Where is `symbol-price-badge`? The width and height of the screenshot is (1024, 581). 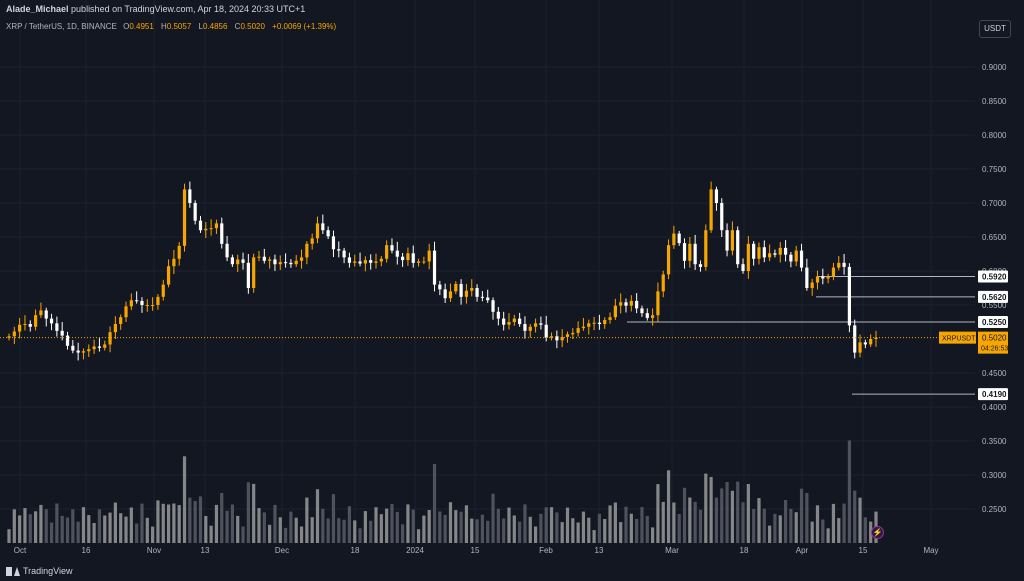 symbol-price-badge is located at coordinates (957, 337).